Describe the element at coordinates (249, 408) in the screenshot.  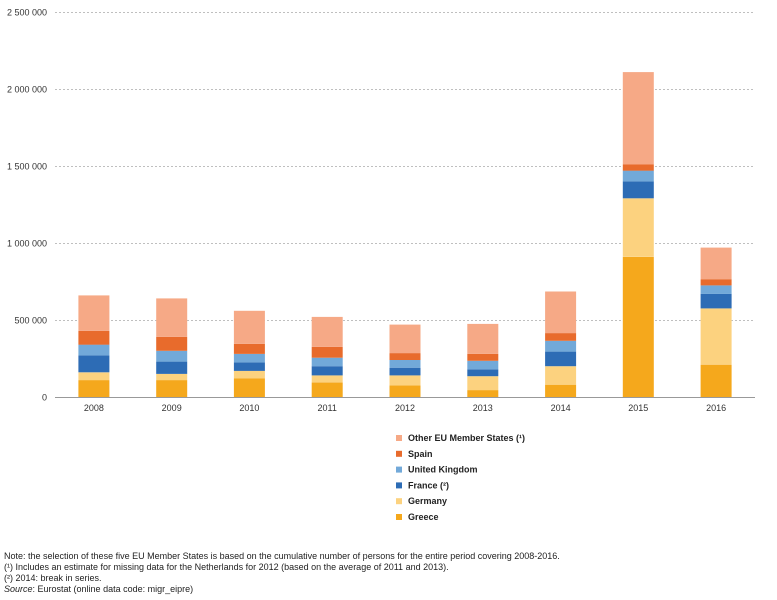
I see `x-tick-label: 2010` at that location.